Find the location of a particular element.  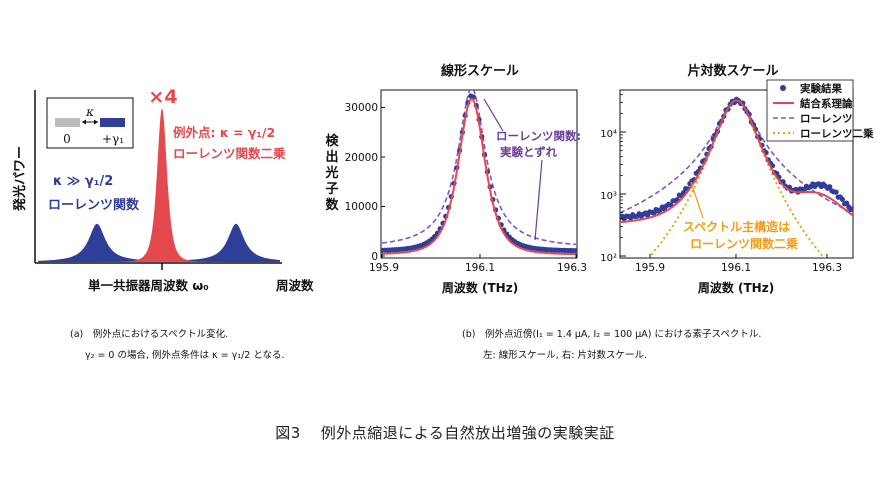

linear-y-ticks: 0 10000 20000 30000 is located at coordinates (365, 182).